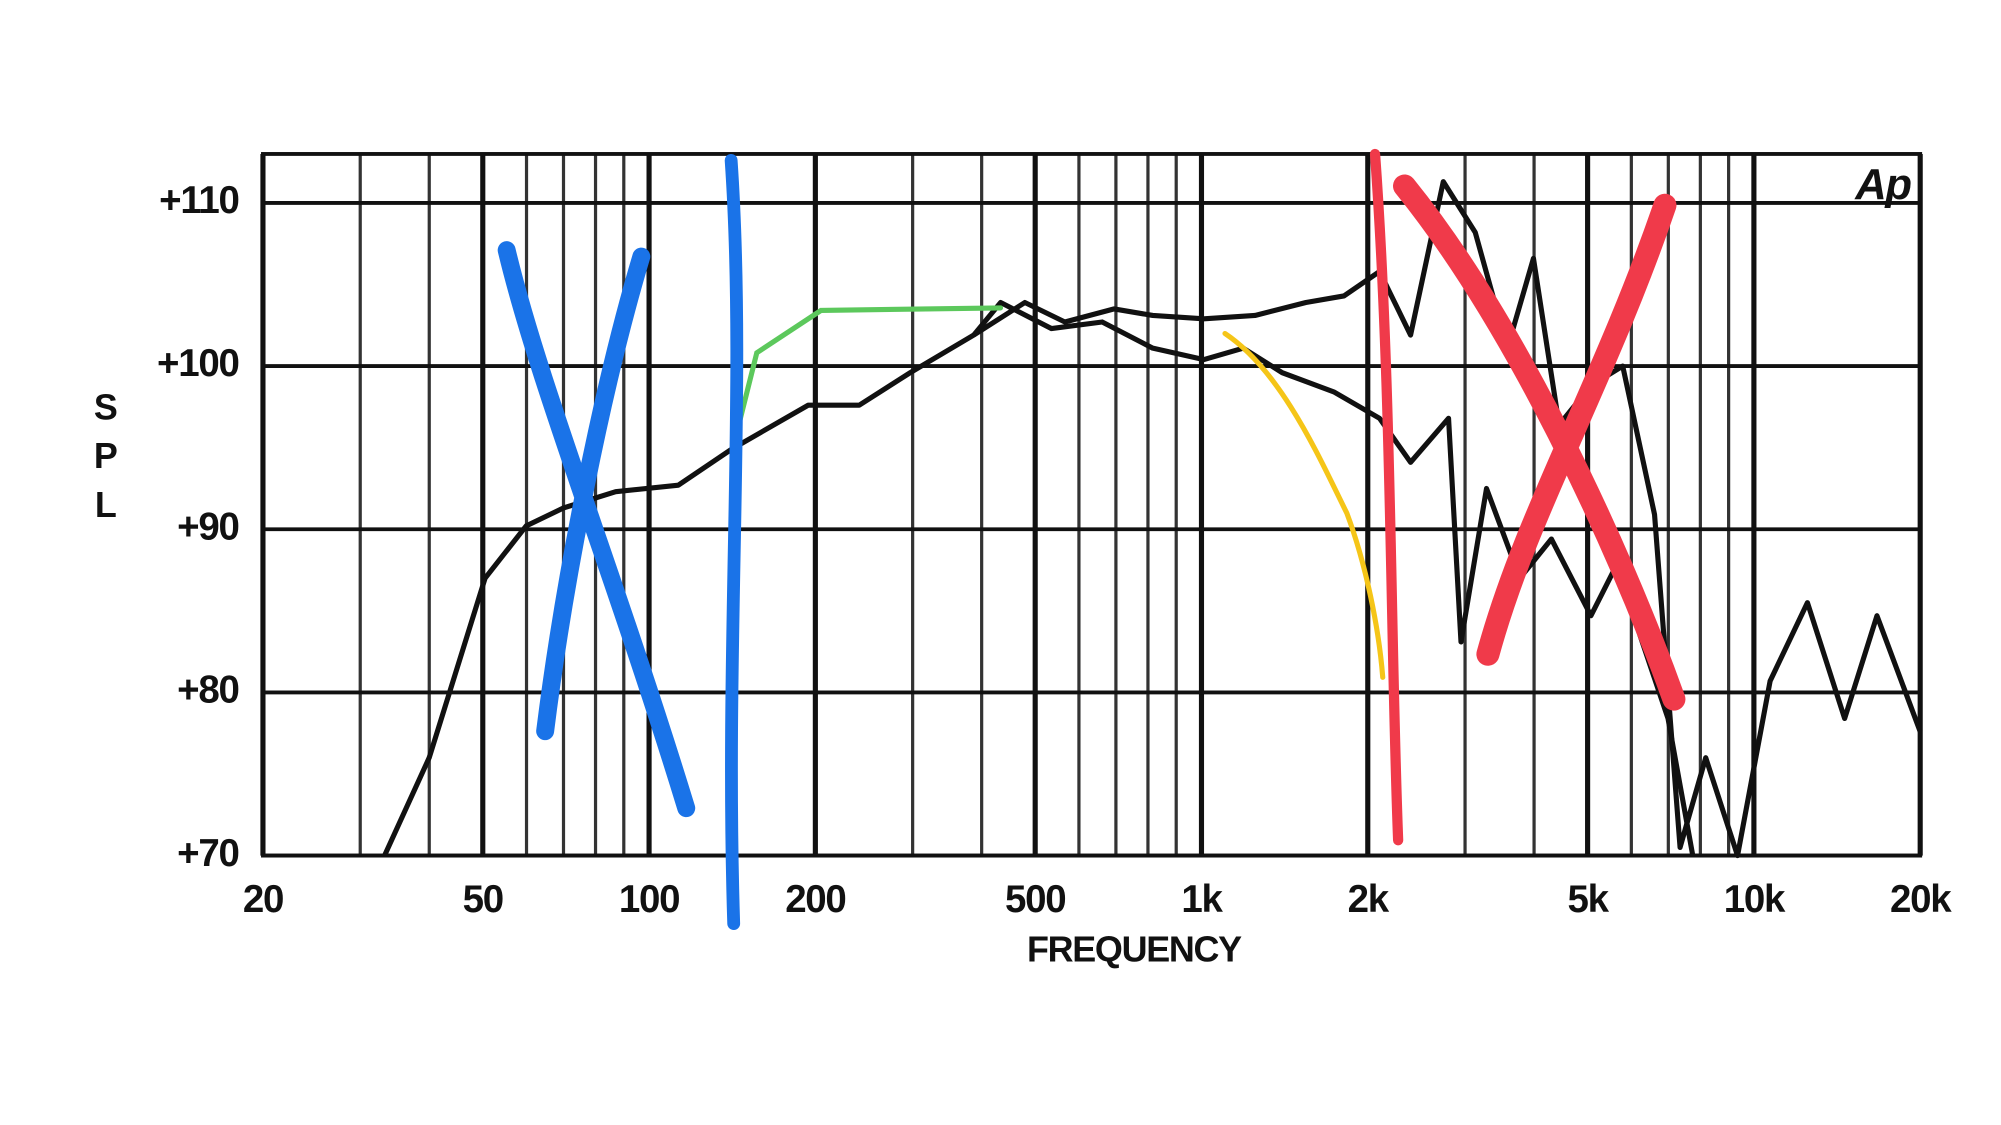  I want to click on logo: Ap, so click(1882, 185).